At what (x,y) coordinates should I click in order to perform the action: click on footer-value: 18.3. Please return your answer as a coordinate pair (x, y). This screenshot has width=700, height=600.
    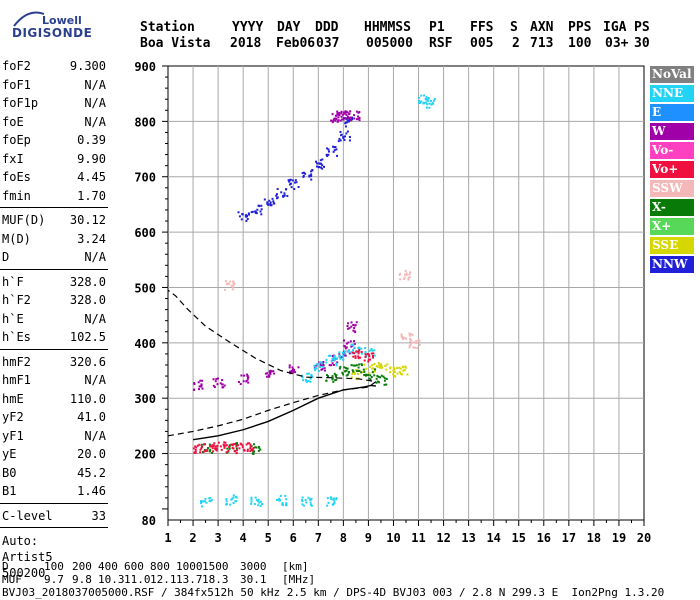
    Looking at the image, I should click on (215, 579).